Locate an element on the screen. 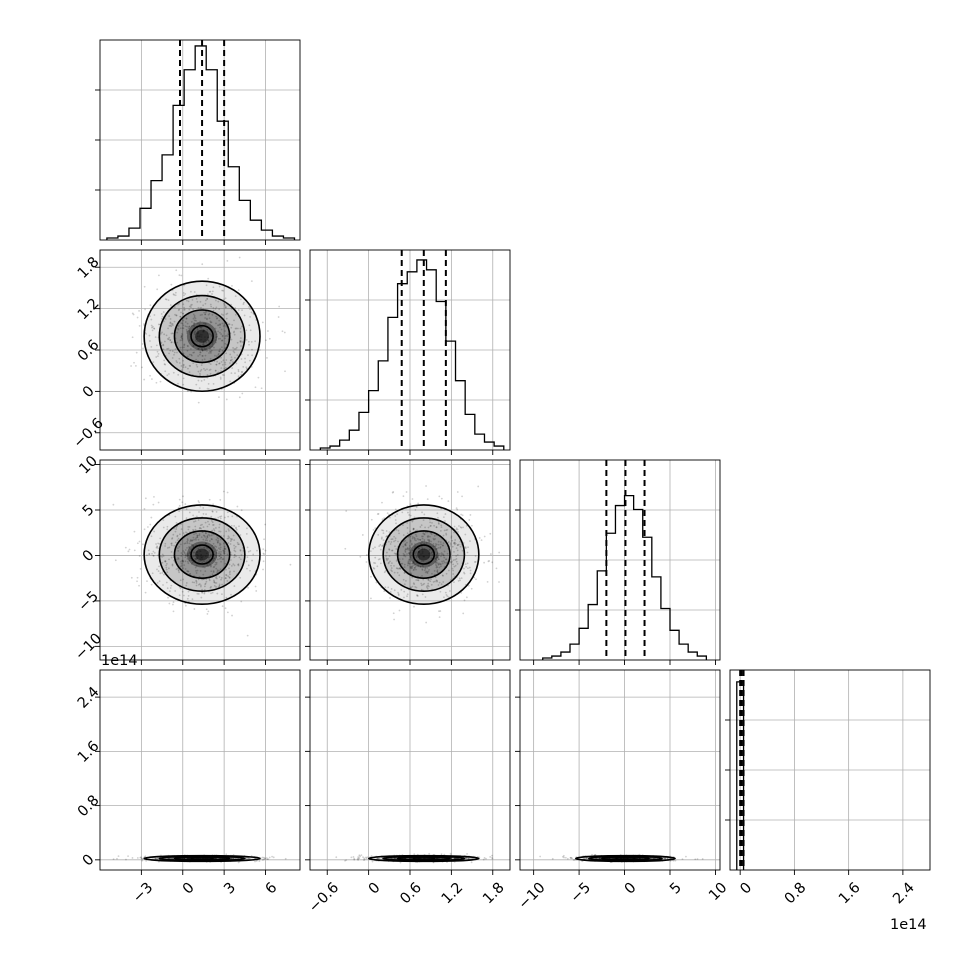 The image size is (970, 970). x-tick-label: −3 is located at coordinates (143, 893).